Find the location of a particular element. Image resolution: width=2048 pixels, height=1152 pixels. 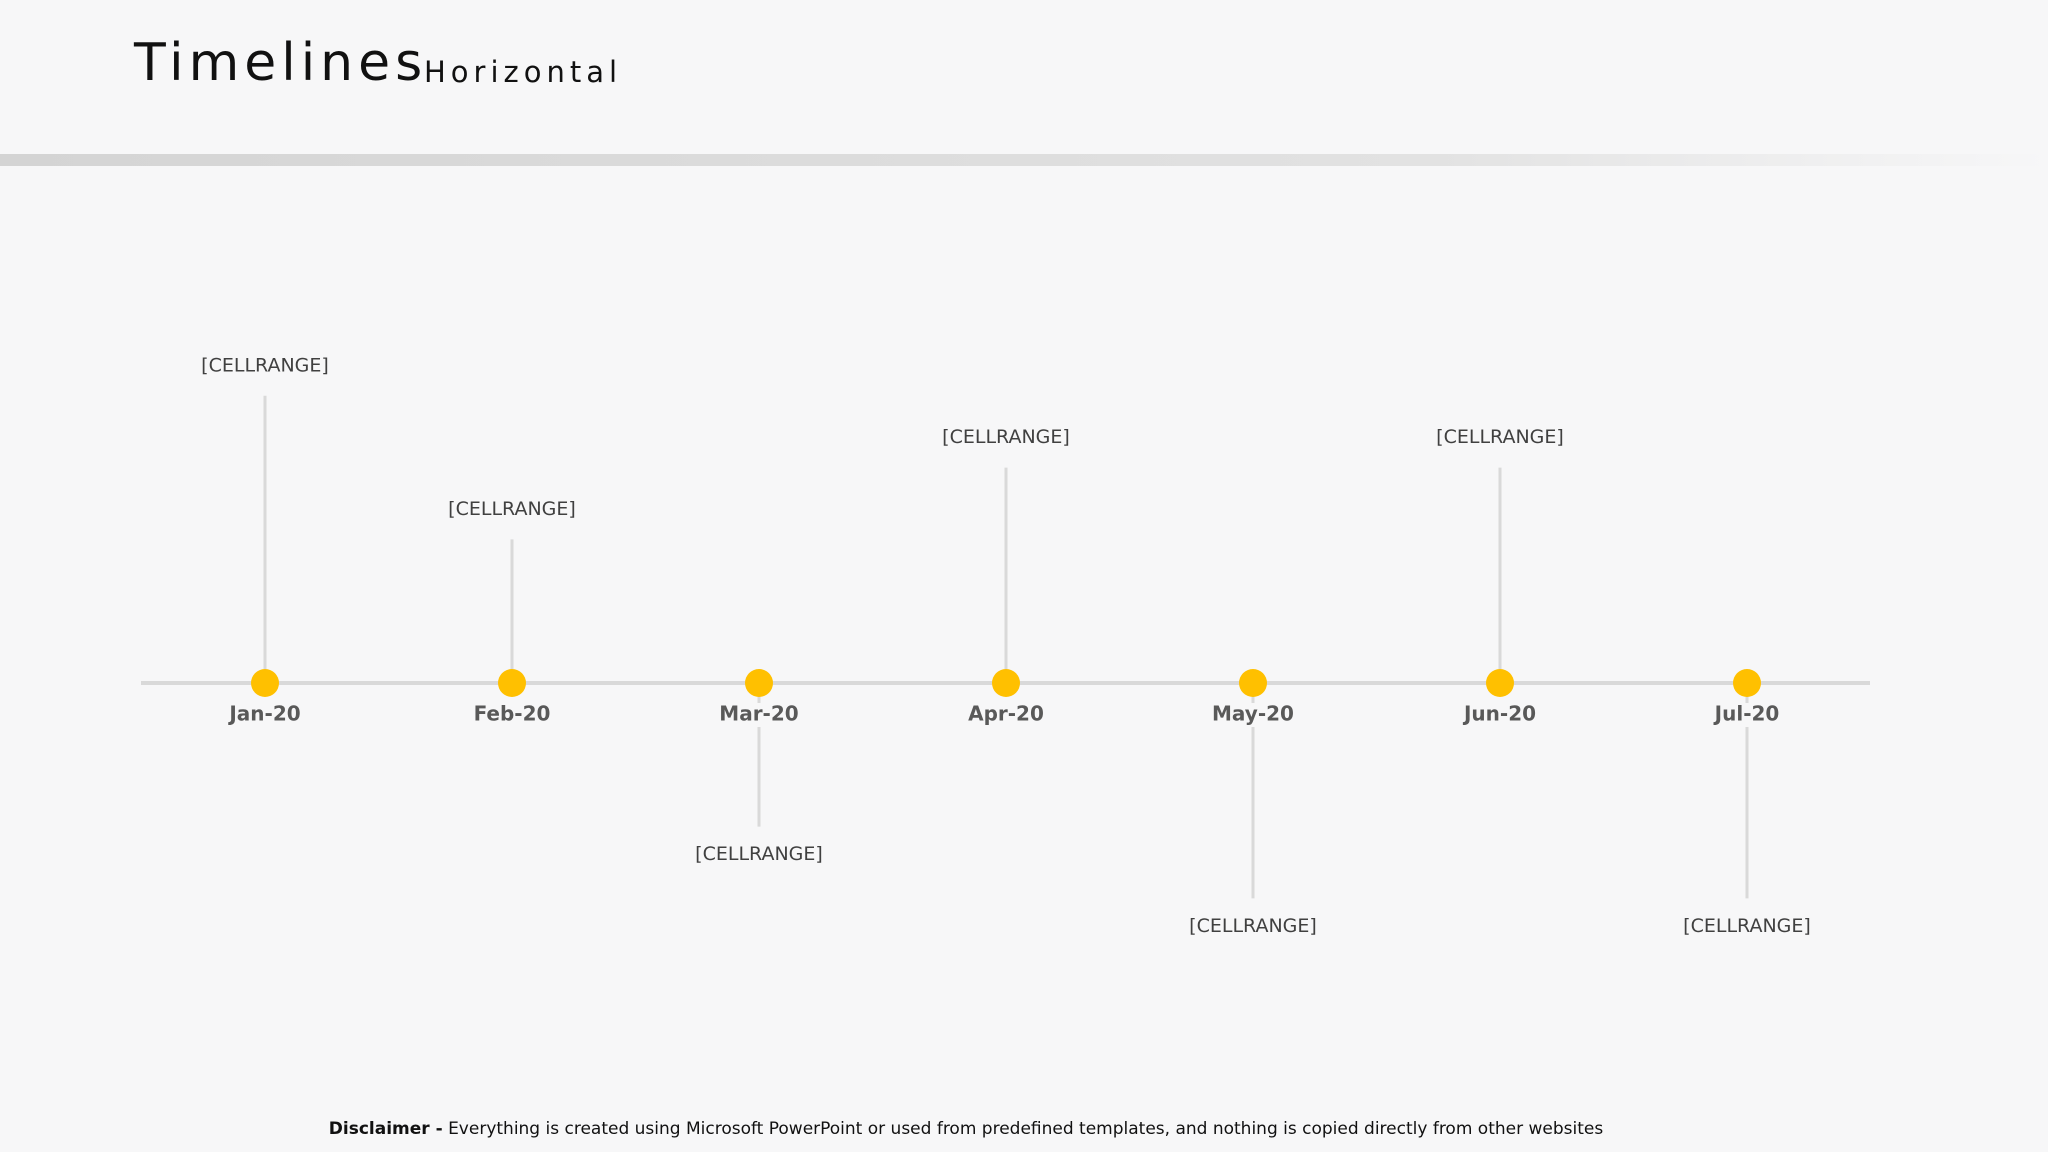

x-tick-label: Jan-20 is located at coordinates (263, 714).